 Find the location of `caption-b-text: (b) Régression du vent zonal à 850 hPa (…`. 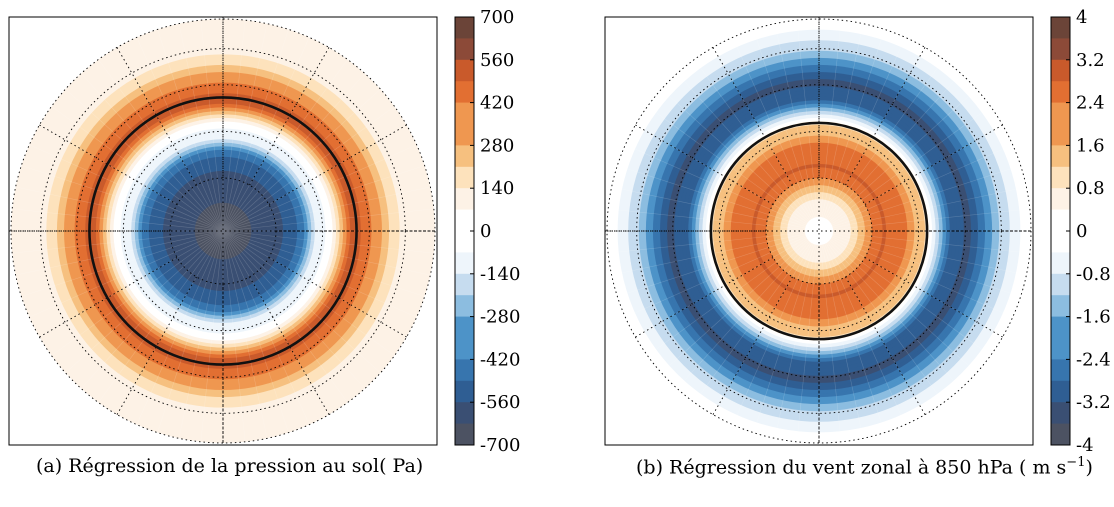

caption-b-text: (b) Régression du vent zonal à 850 hPa (… is located at coordinates (851, 467).